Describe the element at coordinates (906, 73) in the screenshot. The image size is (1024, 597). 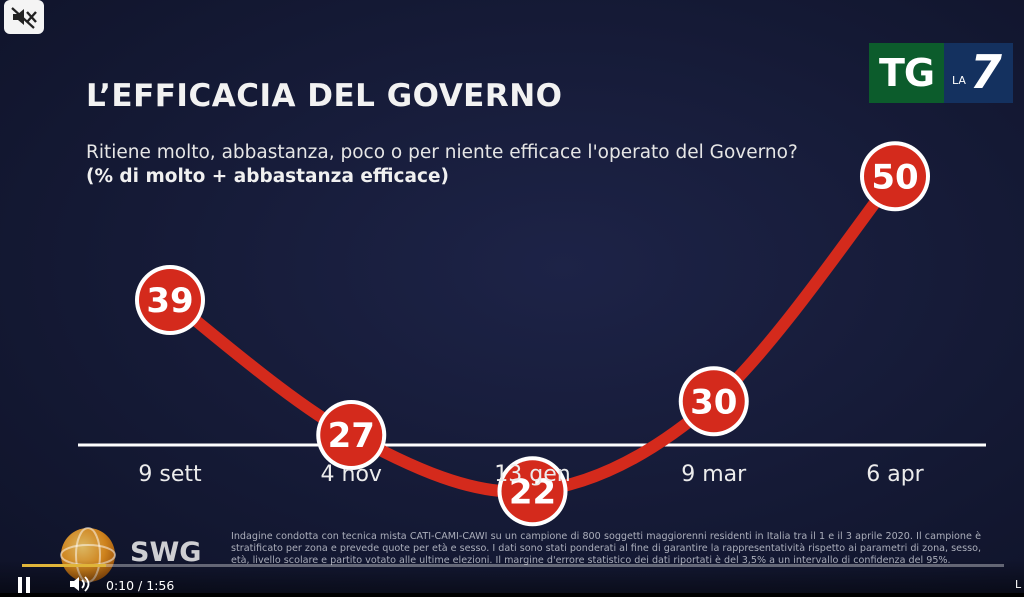
I see `tg-logo-text: TG` at that location.